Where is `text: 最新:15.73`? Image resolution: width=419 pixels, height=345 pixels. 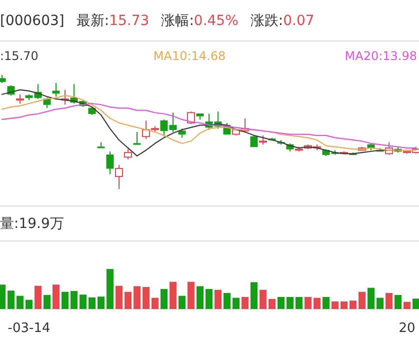 text: 最新:15.73 is located at coordinates (113, 21).